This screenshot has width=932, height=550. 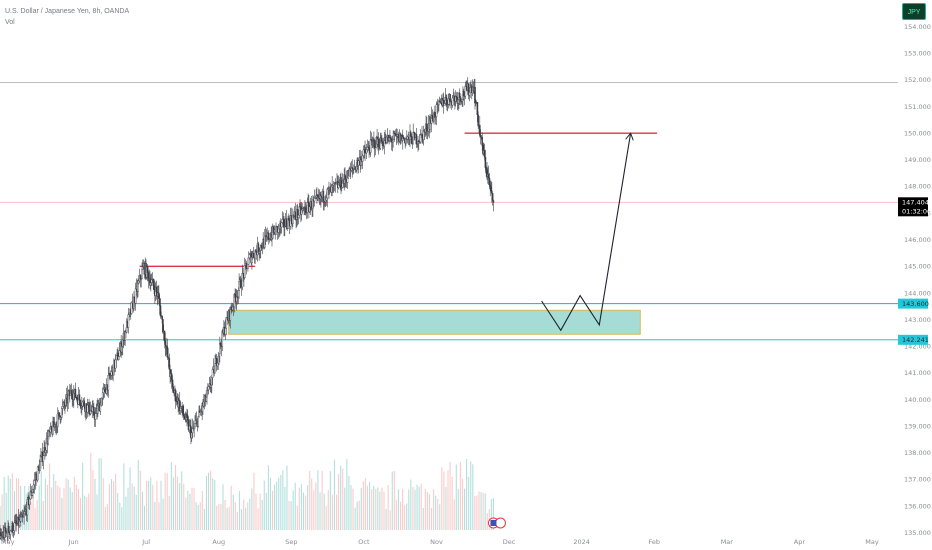 What do you see at coordinates (872, 542) in the screenshot?
I see `time-tick-label: May` at bounding box center [872, 542].